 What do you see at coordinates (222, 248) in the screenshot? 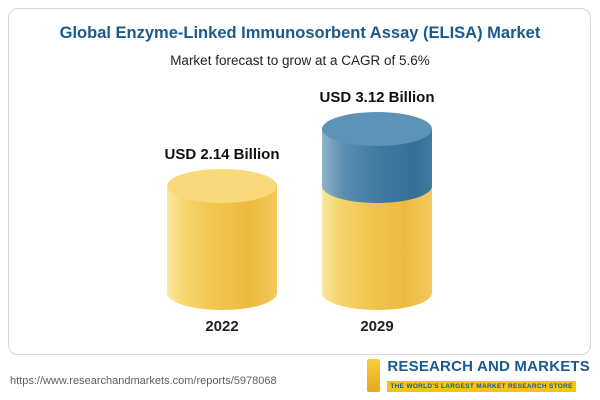
I see `bar-2022-body` at bounding box center [222, 248].